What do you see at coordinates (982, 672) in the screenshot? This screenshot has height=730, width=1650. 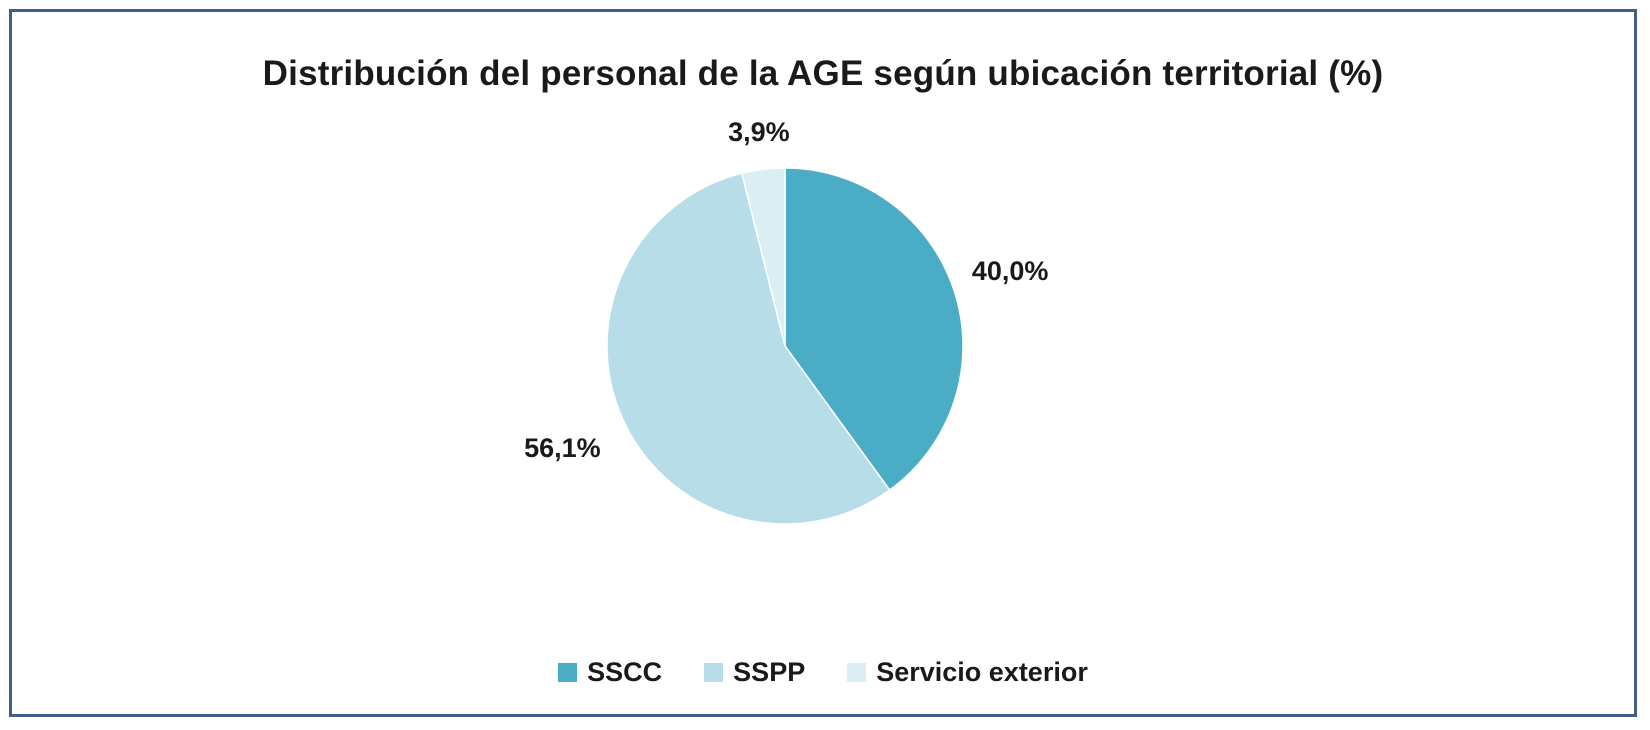 I see `legend-label-servicio-exterior: Servicio exterior` at bounding box center [982, 672].